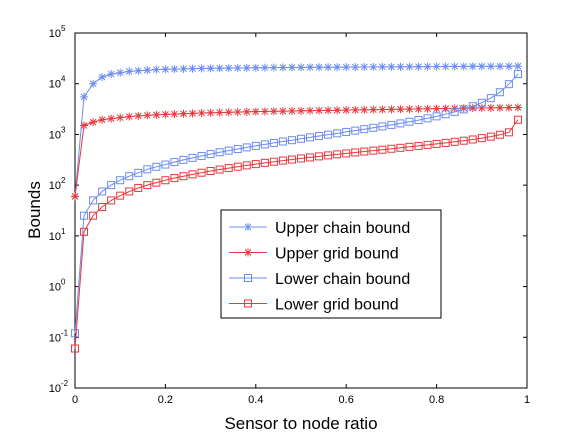 Image resolution: width=582 pixels, height=437 pixels. Describe the element at coordinates (248, 252) in the screenshot. I see `legend-marker` at that location.